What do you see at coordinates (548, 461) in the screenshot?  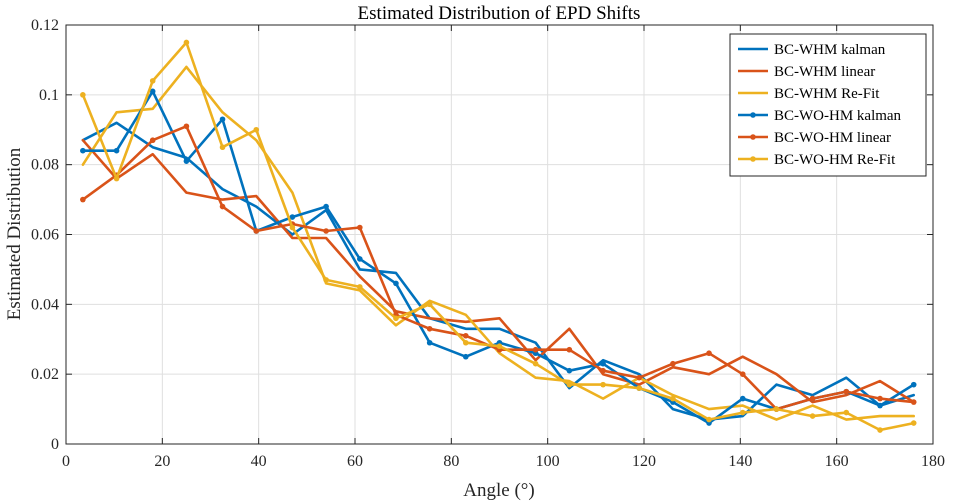 I see `x-tick-label: 100` at bounding box center [548, 461].